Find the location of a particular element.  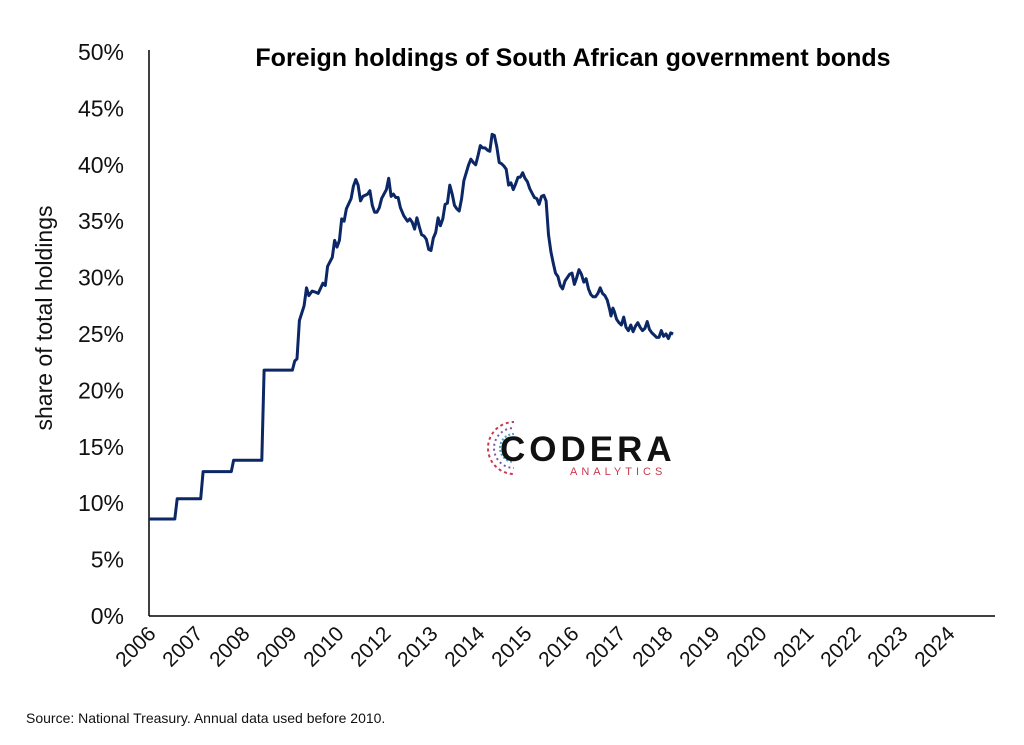

x-tick-label: 2014 is located at coordinates (465, 647).